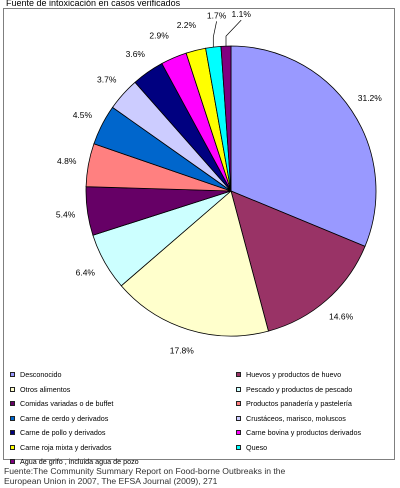 This screenshot has width=400, height=488. I want to click on legend-label: Agua de grifo , incluida agua de pozo, so click(79, 461).